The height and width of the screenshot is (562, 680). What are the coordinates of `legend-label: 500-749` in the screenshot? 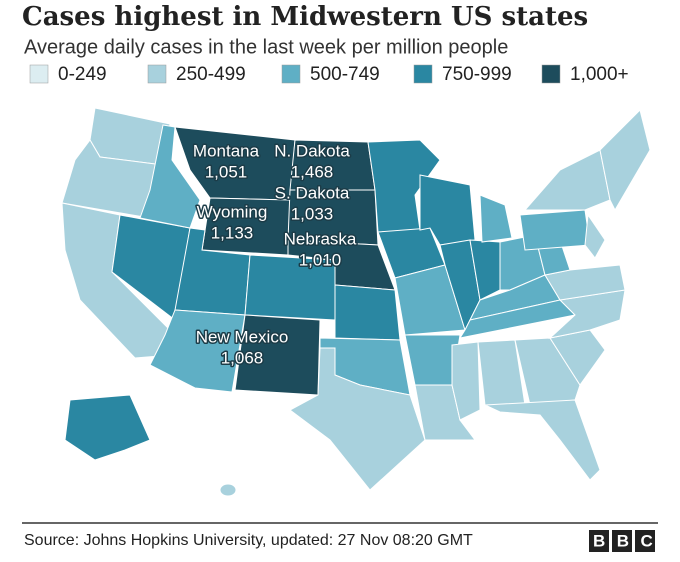 It's located at (345, 74).